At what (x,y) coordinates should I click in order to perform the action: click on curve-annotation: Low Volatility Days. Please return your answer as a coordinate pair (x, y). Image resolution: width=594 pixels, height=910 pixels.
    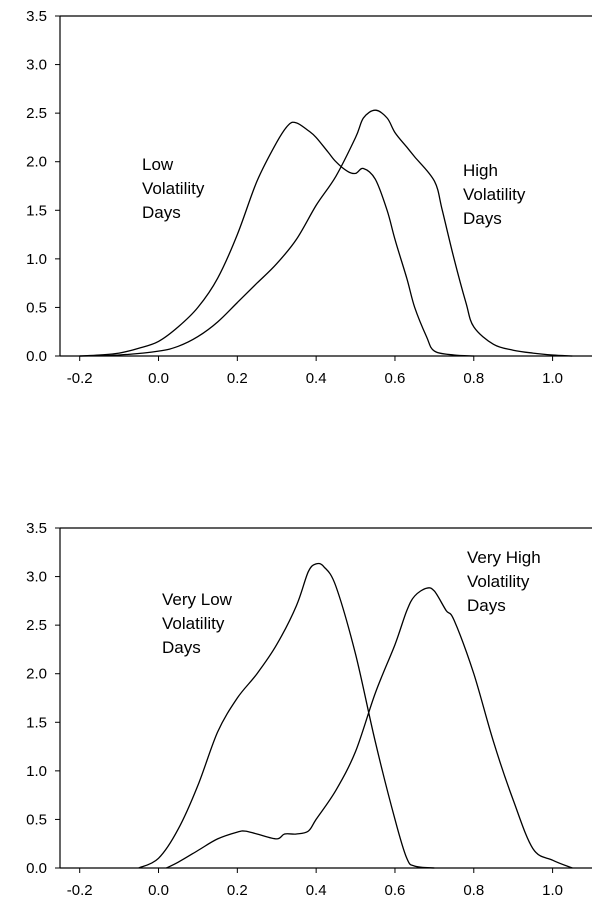
    Looking at the image, I should click on (173, 188).